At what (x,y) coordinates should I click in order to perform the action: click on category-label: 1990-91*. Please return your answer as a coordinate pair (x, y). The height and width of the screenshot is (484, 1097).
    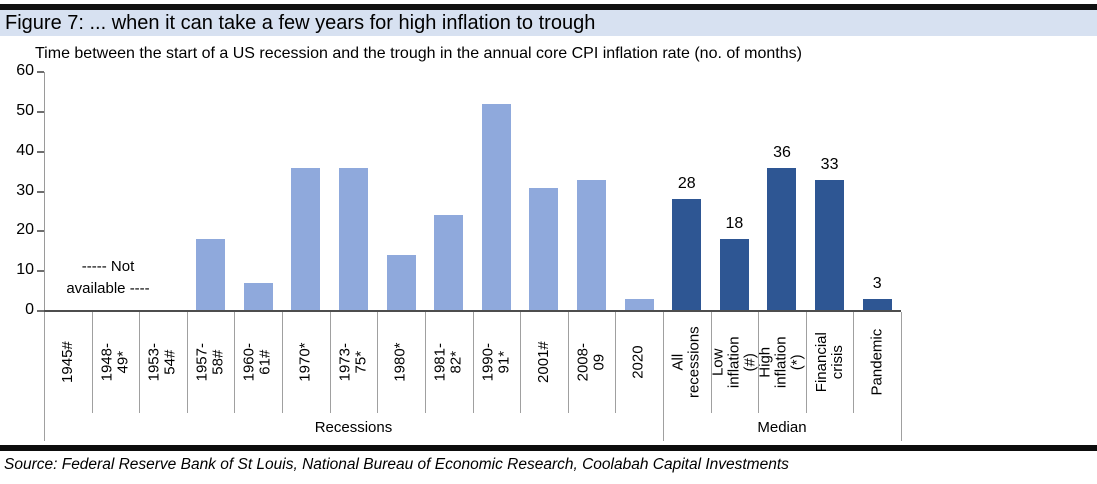
    Looking at the image, I should click on (496, 362).